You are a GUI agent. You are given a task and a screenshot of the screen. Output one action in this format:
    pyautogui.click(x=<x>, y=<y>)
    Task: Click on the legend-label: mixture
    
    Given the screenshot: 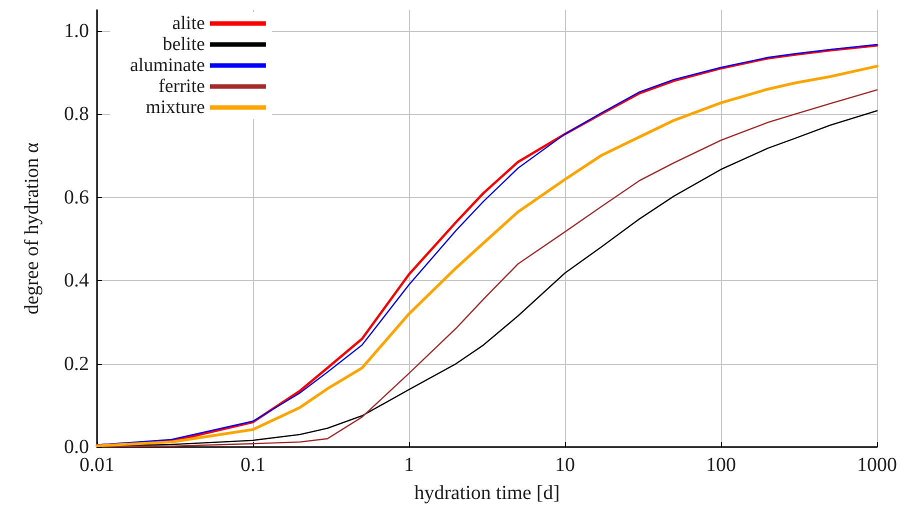 What is the action you would take?
    pyautogui.click(x=175, y=107)
    